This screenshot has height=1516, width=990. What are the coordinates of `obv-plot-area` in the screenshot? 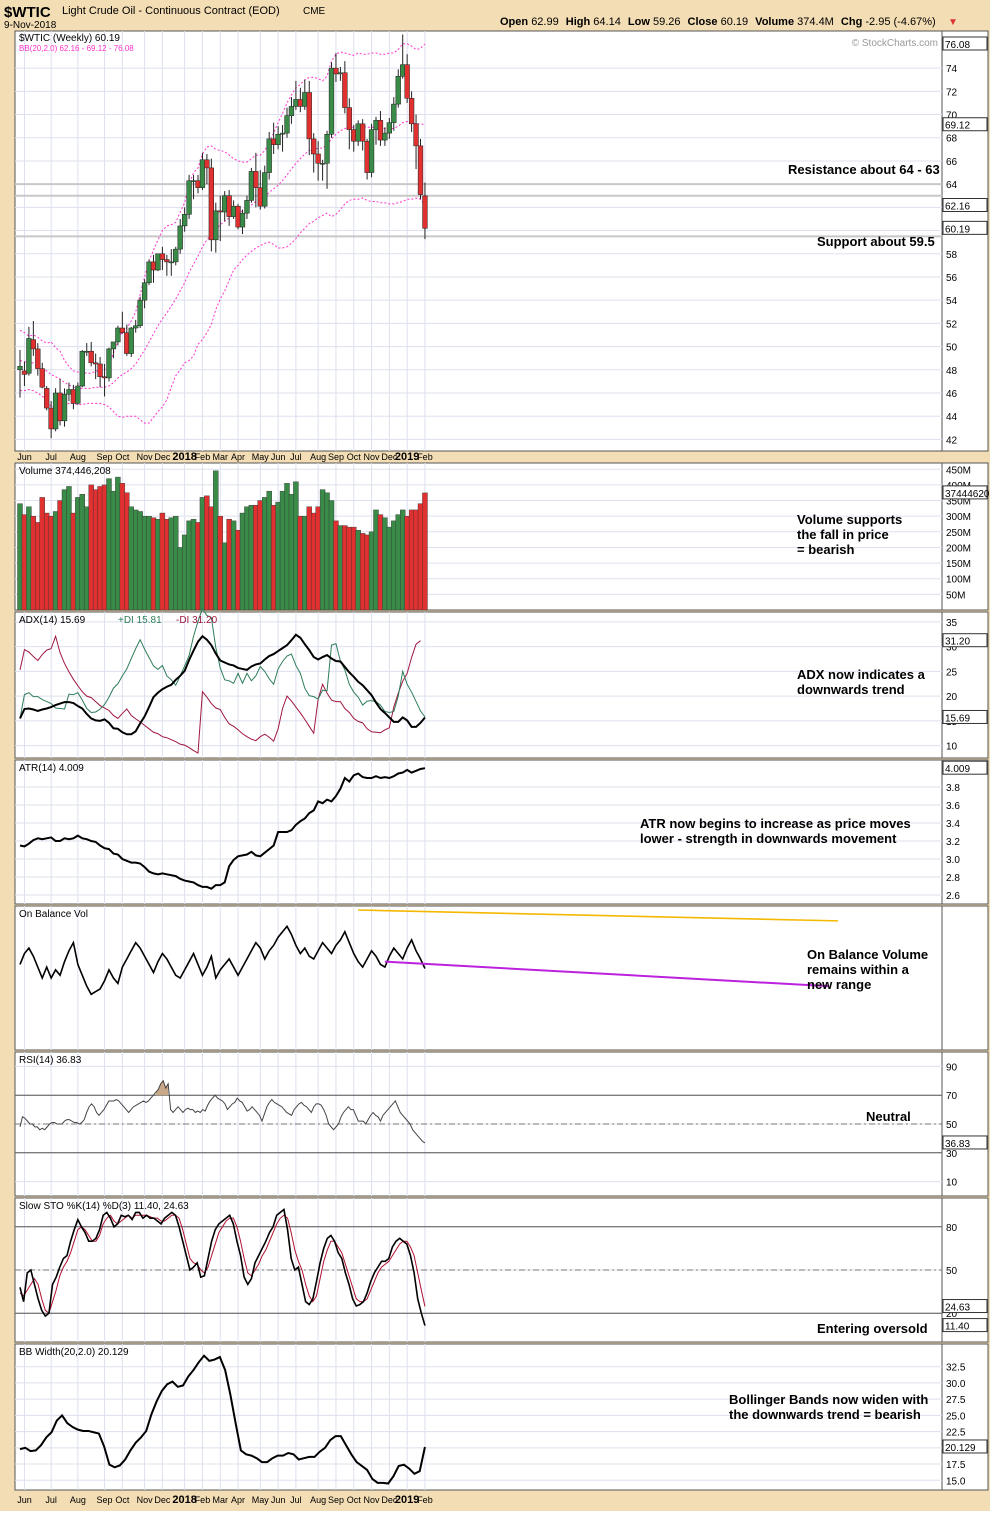 It's located at (478, 978).